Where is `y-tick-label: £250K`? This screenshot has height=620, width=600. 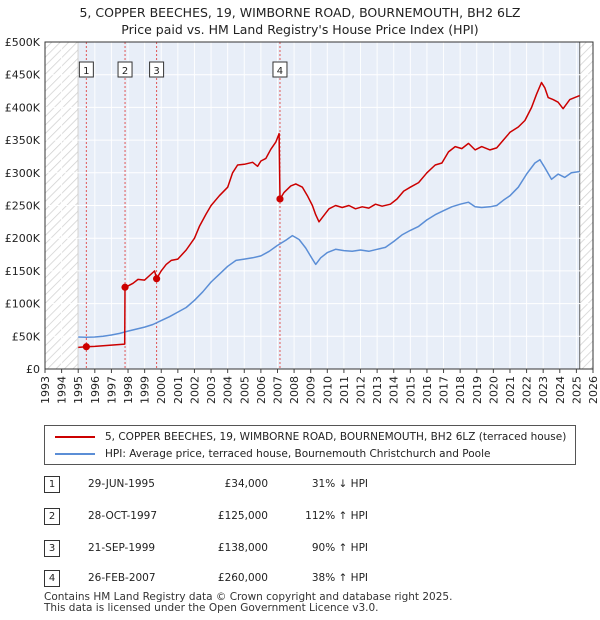 y-tick-label: £250K is located at coordinates (23, 206).